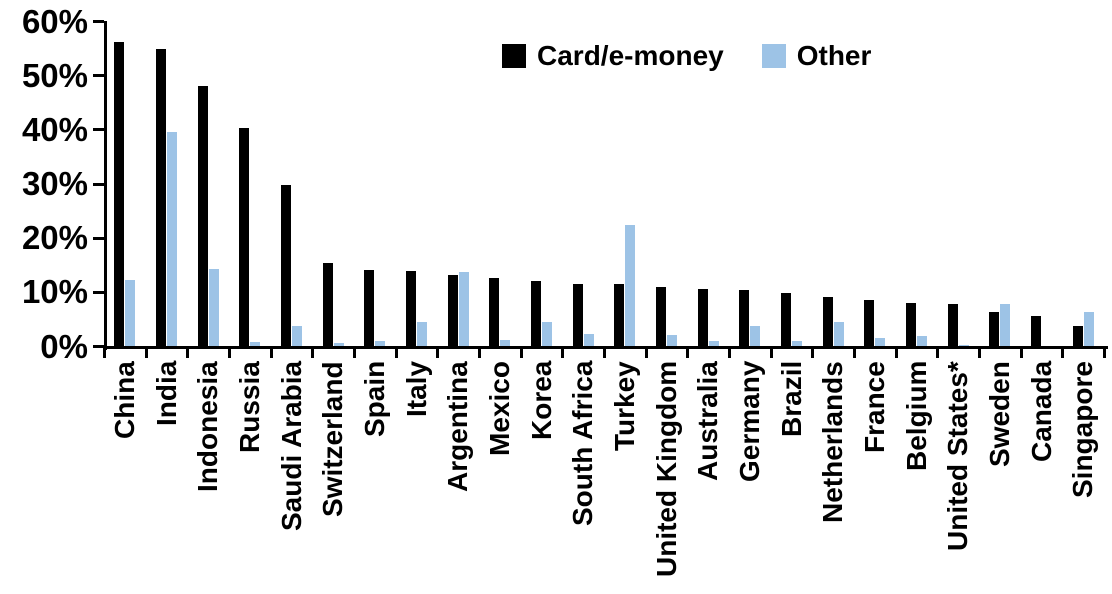  What do you see at coordinates (172, 239) in the screenshot?
I see `bar-other-india` at bounding box center [172, 239].